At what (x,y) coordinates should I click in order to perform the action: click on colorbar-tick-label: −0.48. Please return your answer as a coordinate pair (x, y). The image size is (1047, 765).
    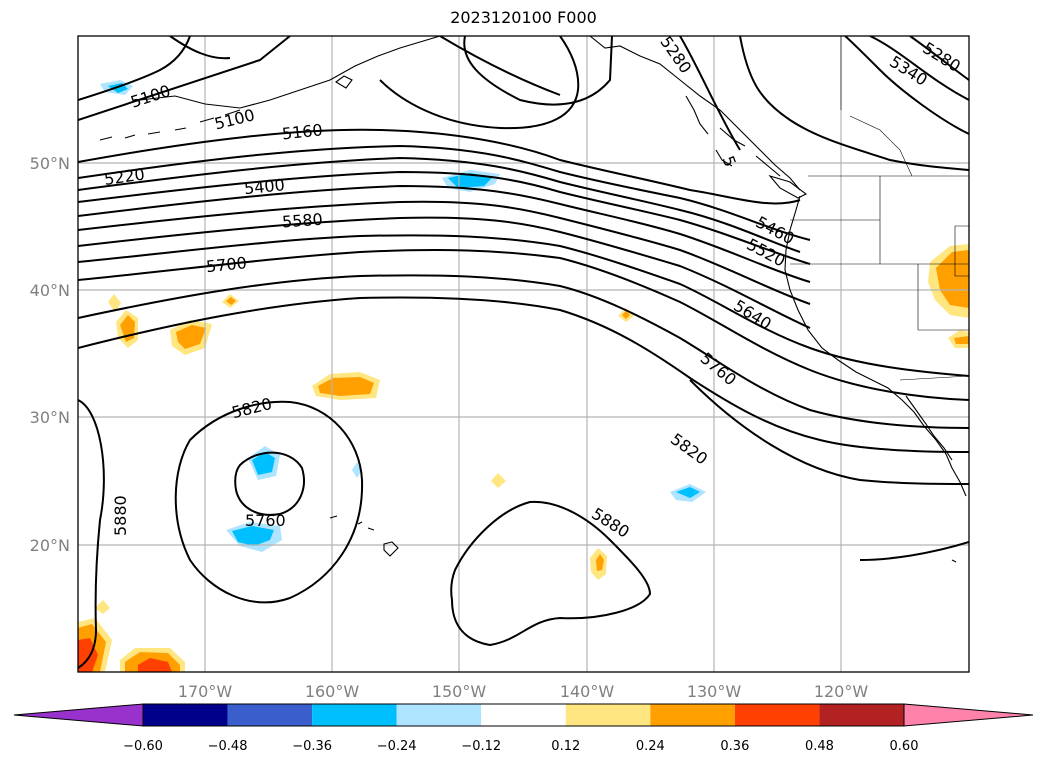
    Looking at the image, I should click on (228, 746).